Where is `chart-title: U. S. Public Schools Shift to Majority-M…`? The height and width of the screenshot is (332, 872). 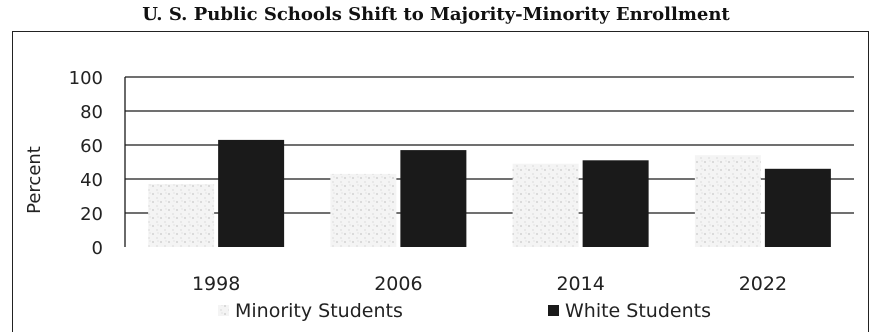 chart-title: U. S. Public Schools Shift to Majority-M… is located at coordinates (436, 14).